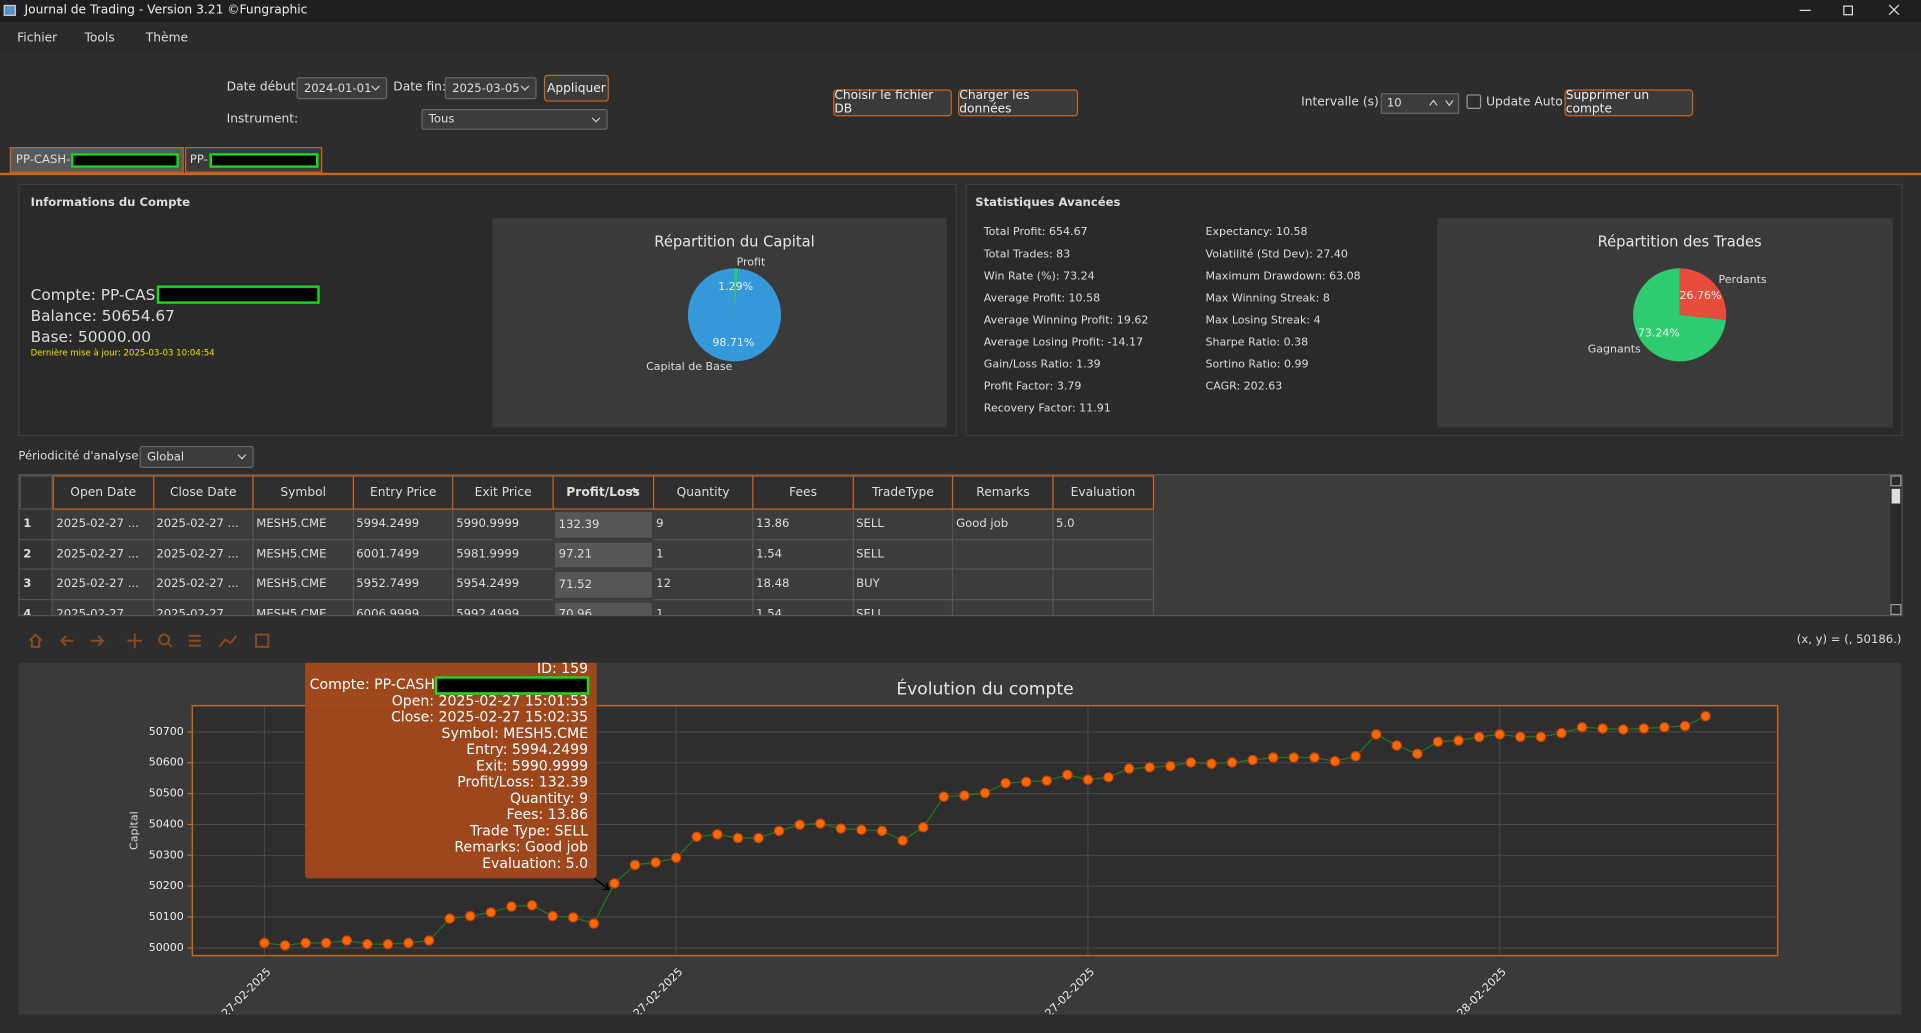 The image size is (1921, 1033). I want to click on label: Instrument:, so click(262, 119).